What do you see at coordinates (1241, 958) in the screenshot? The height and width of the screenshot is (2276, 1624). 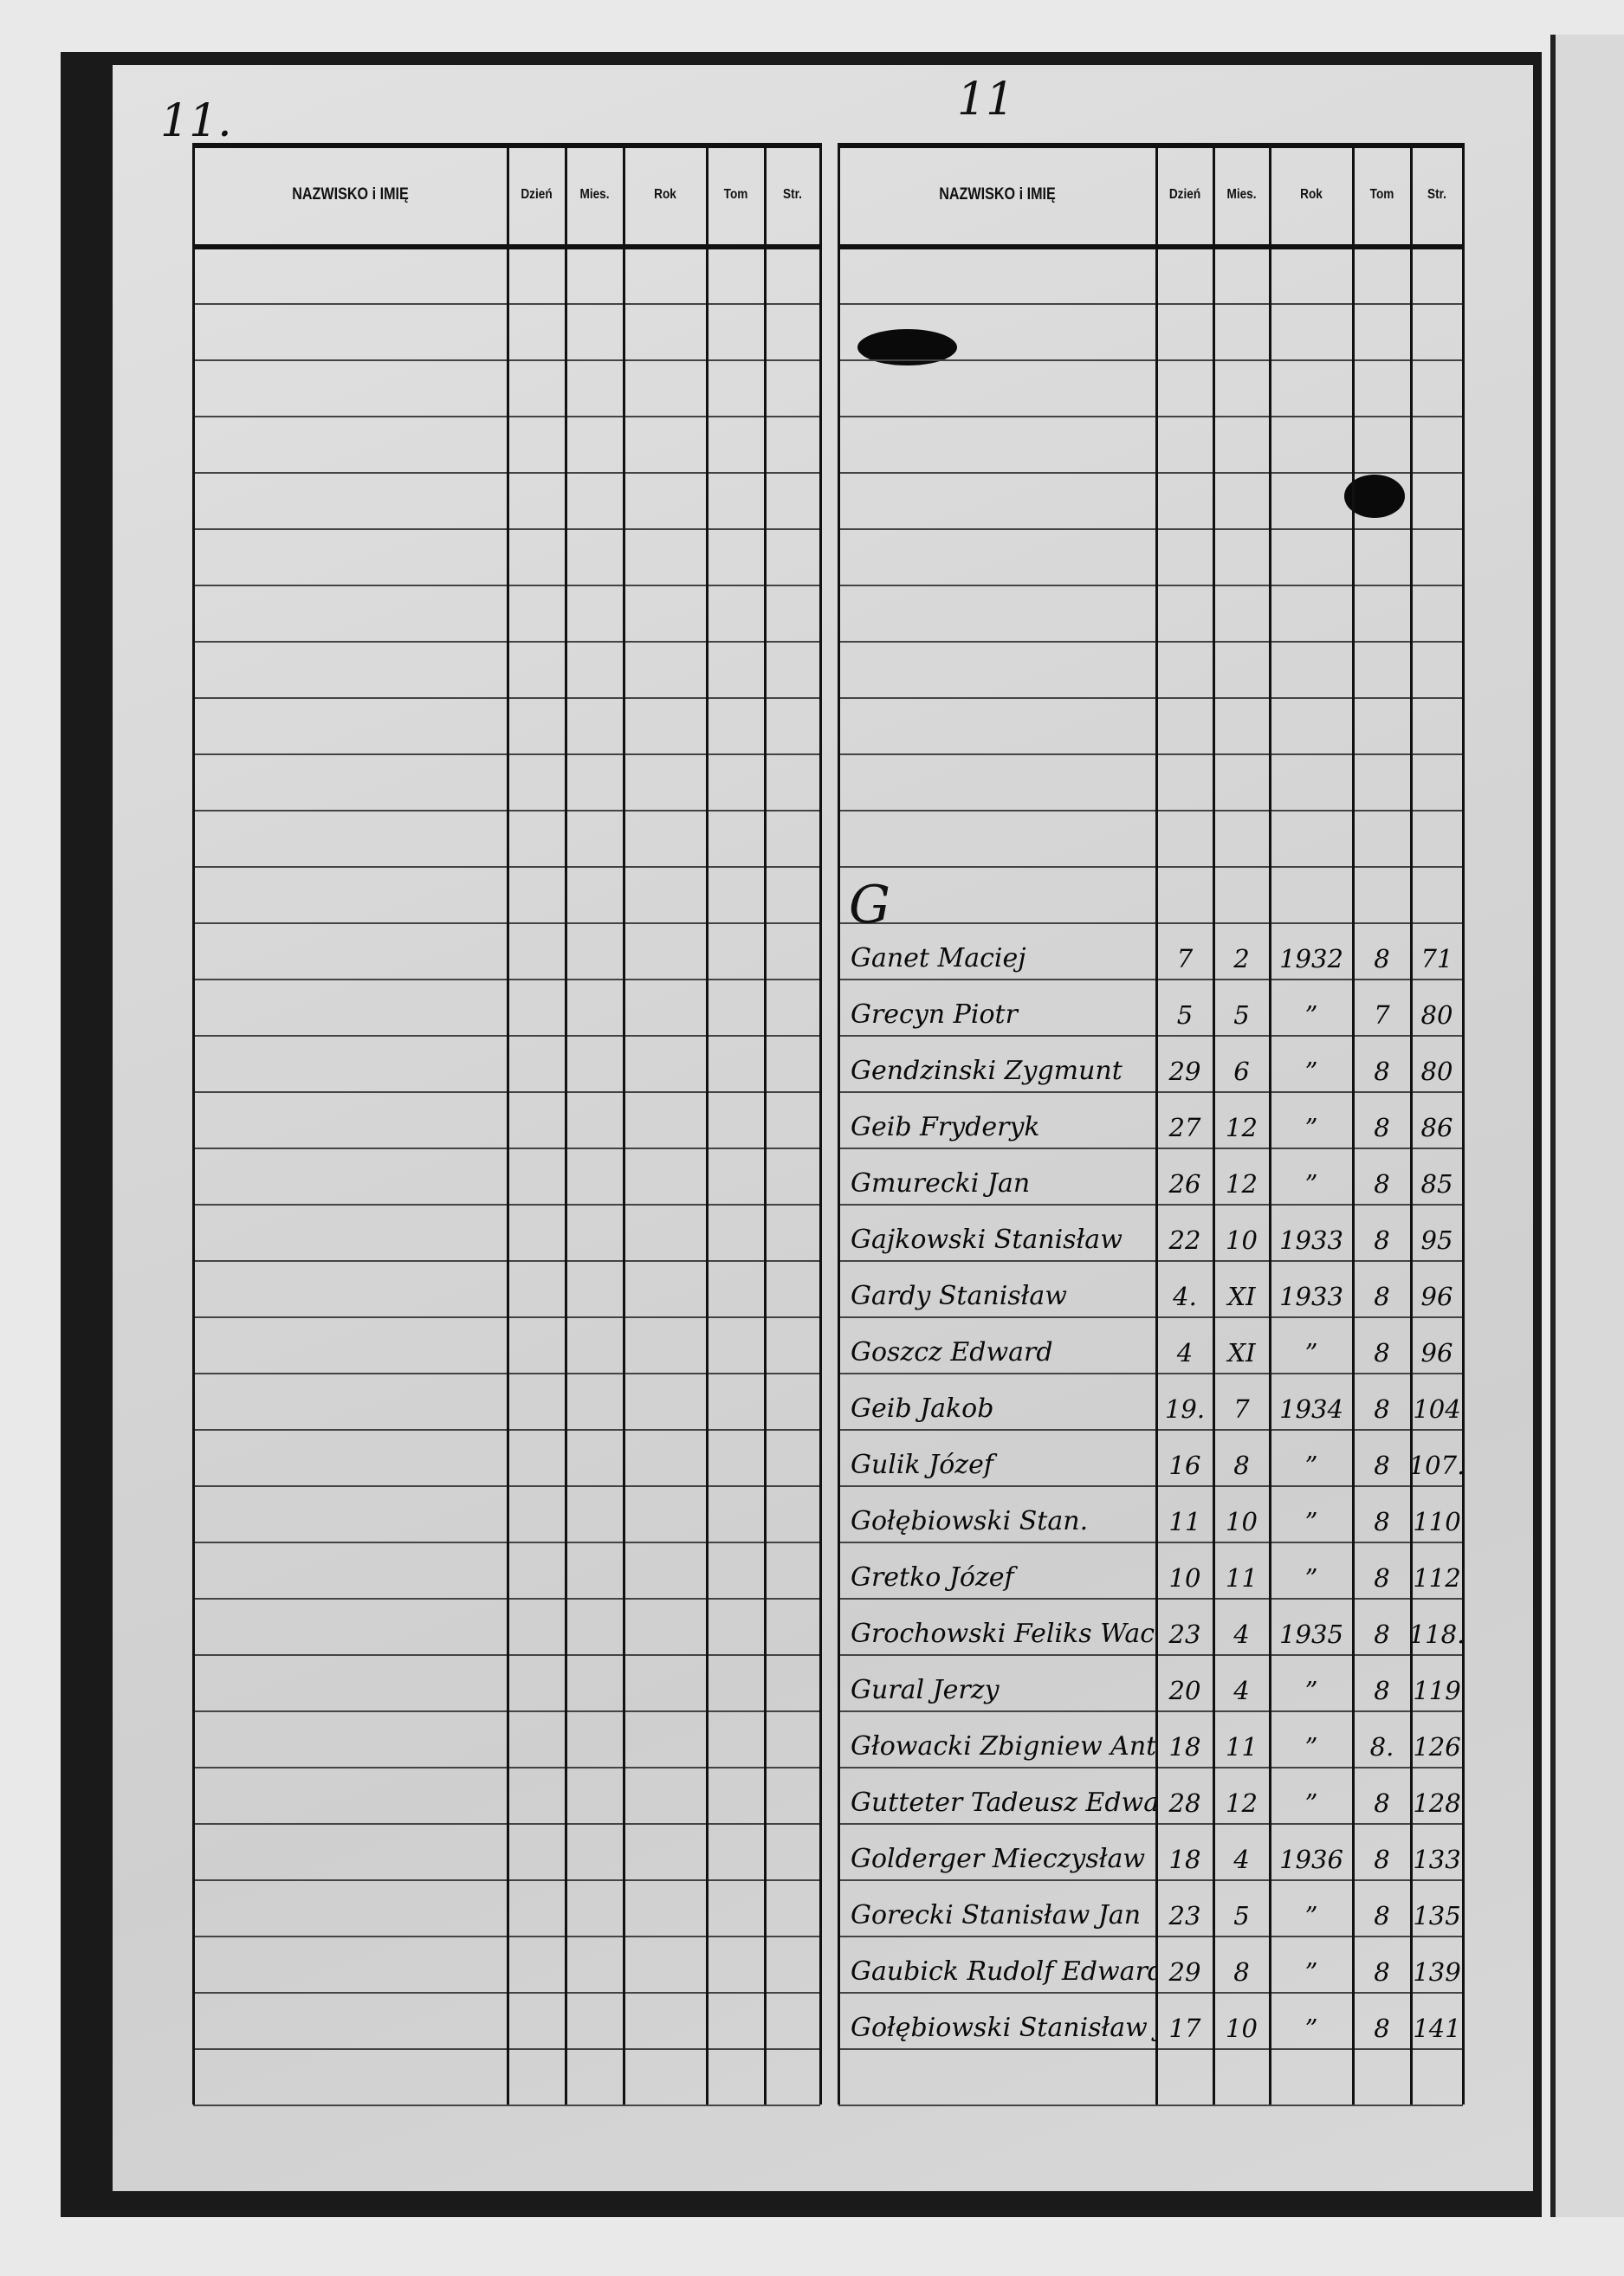 I see `entry-month: 2` at bounding box center [1241, 958].